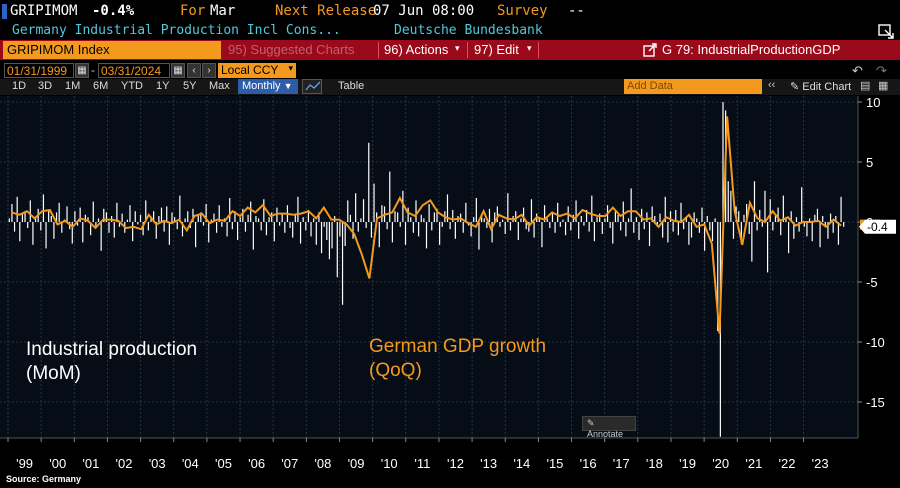  What do you see at coordinates (124, 463) in the screenshot?
I see `x-tick-label: '02` at bounding box center [124, 463].